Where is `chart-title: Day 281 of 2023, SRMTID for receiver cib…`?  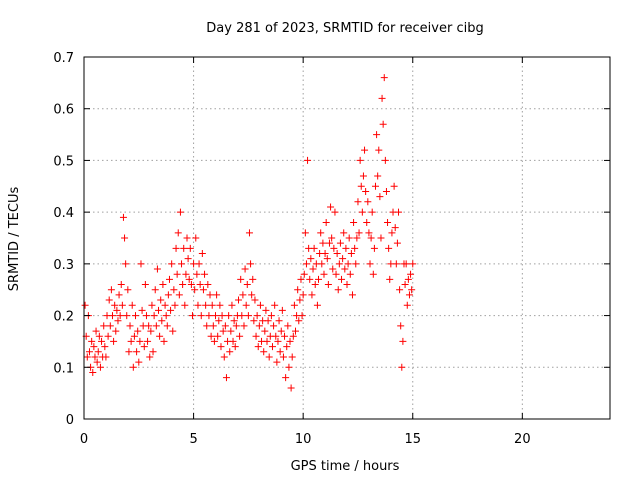
chart-title: Day 281 of 2023, SRMTID for receiver cib… is located at coordinates (344, 28).